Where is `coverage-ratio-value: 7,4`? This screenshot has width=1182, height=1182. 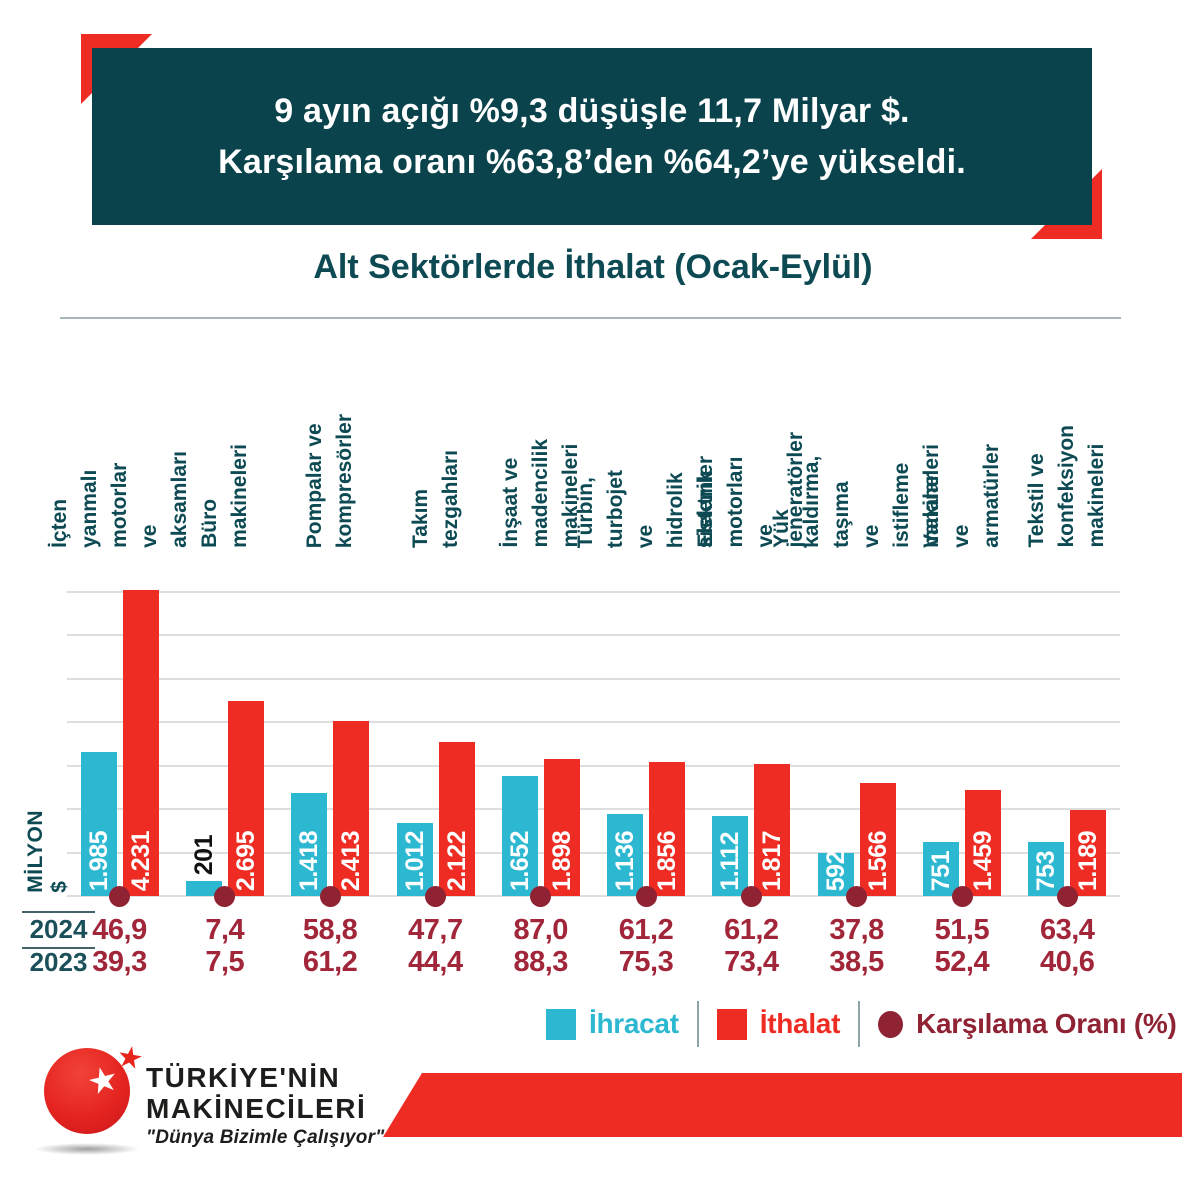
coverage-ratio-value: 7,4 is located at coordinates (225, 930).